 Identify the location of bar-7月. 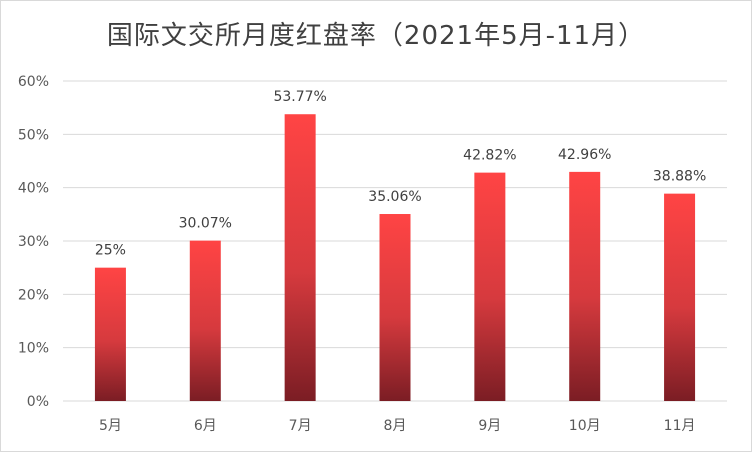
(300, 257).